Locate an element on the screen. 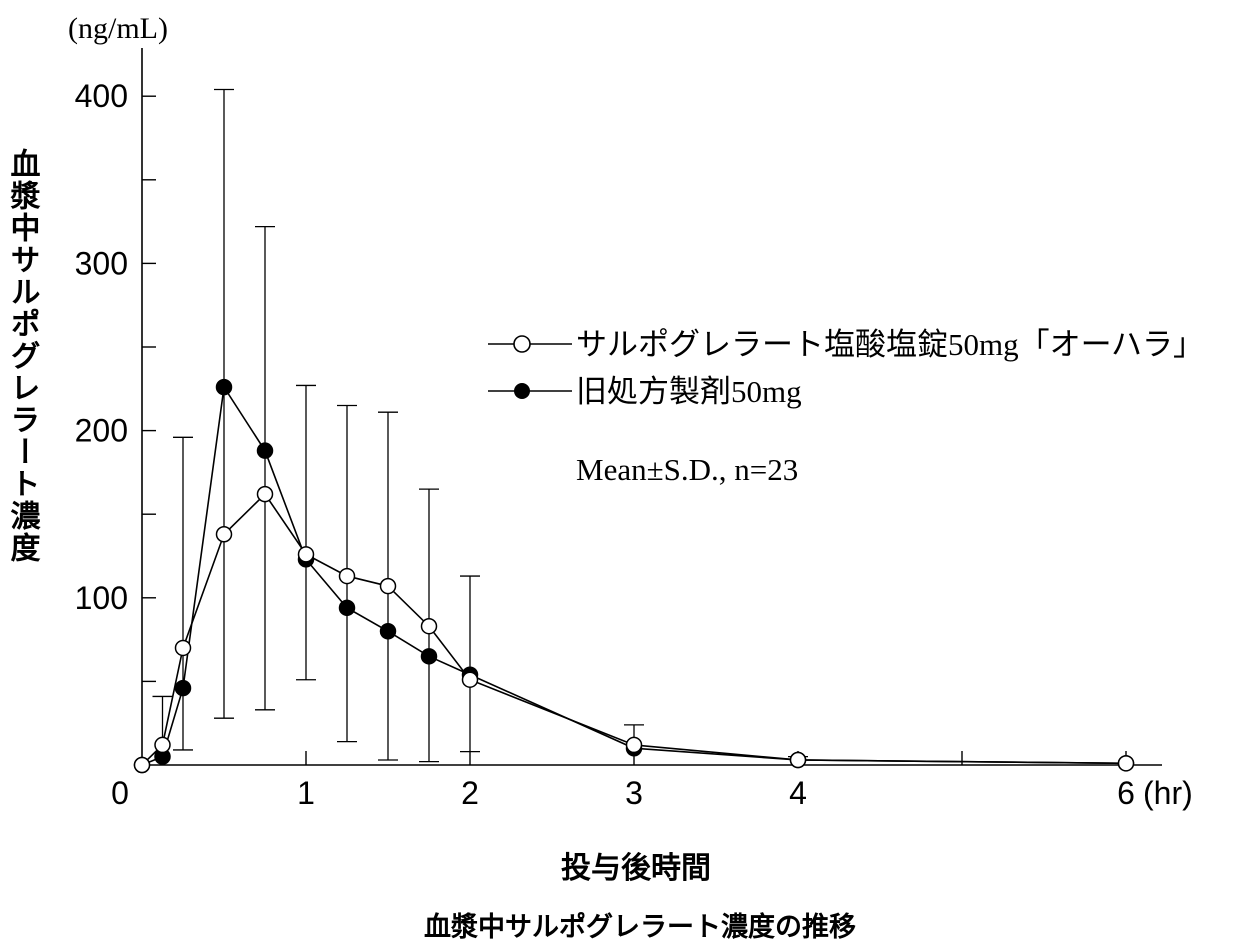 The image size is (1246, 947). x-tick-label: 2 is located at coordinates (470, 793).